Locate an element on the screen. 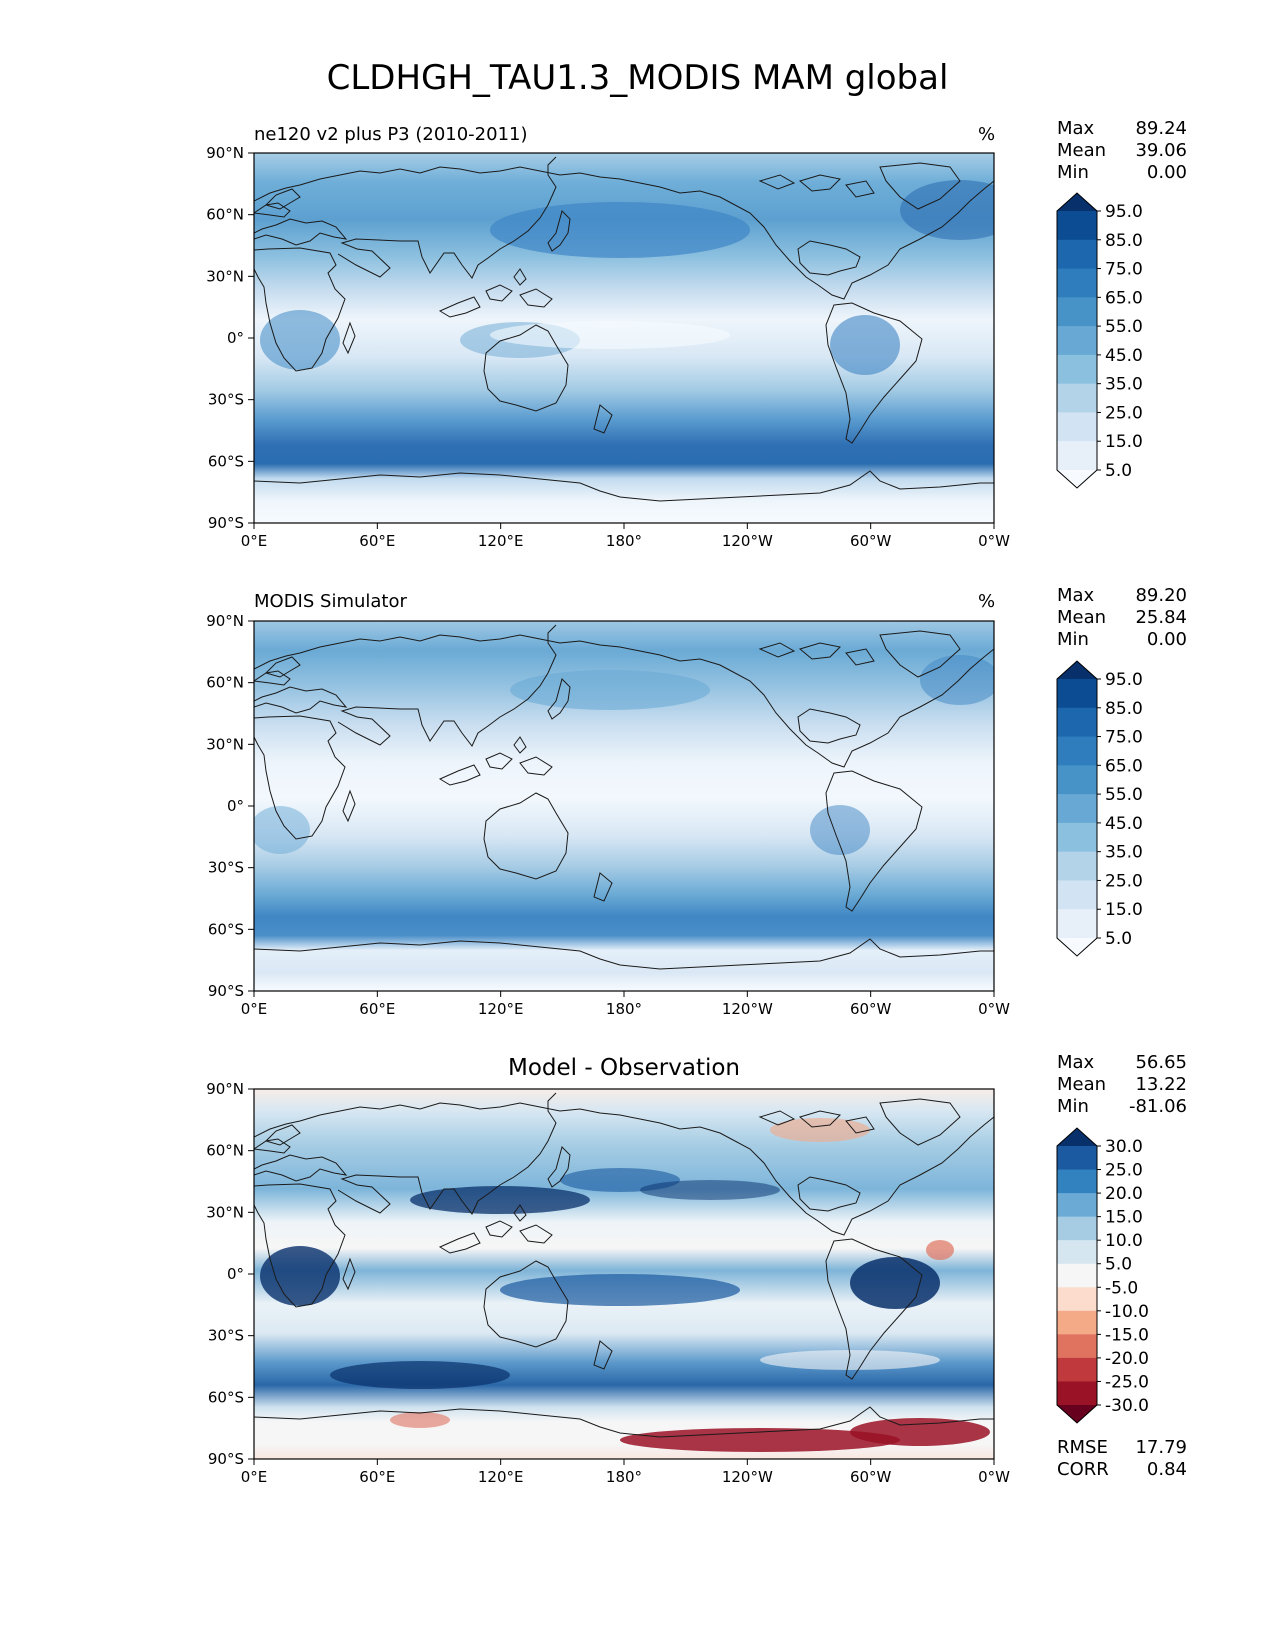 This screenshot has height=1650, width=1275. colorbar-extend-max is located at coordinates (1077, 670).